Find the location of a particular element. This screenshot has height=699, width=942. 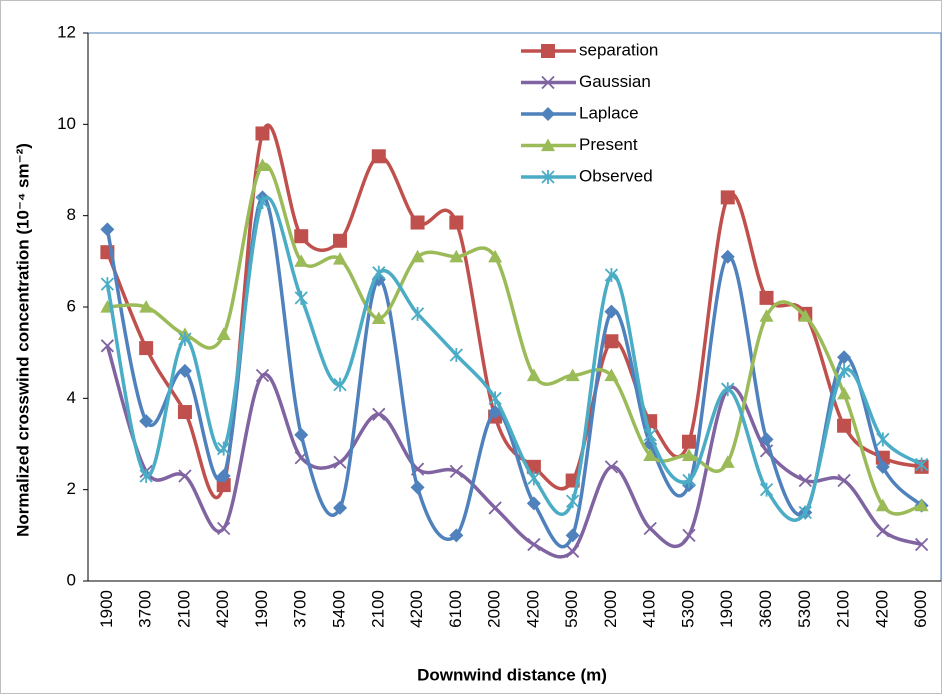

legend-label: Present is located at coordinates (608, 144).